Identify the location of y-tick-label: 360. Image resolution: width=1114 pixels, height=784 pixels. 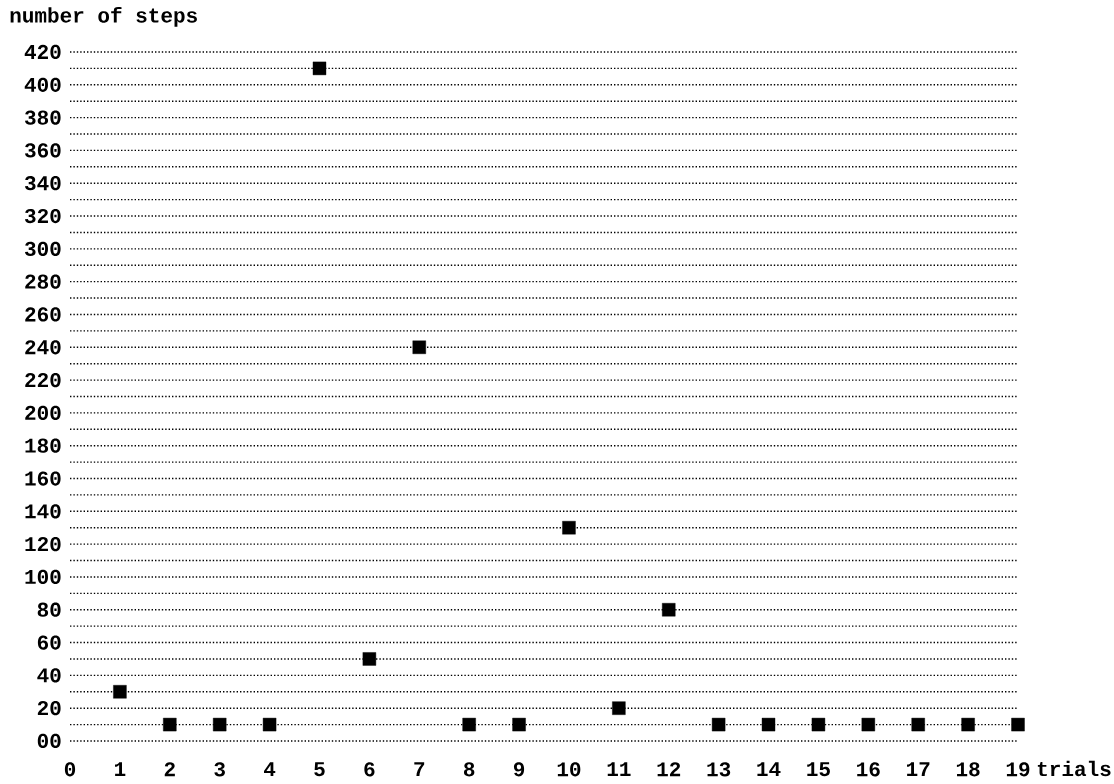
(42, 150).